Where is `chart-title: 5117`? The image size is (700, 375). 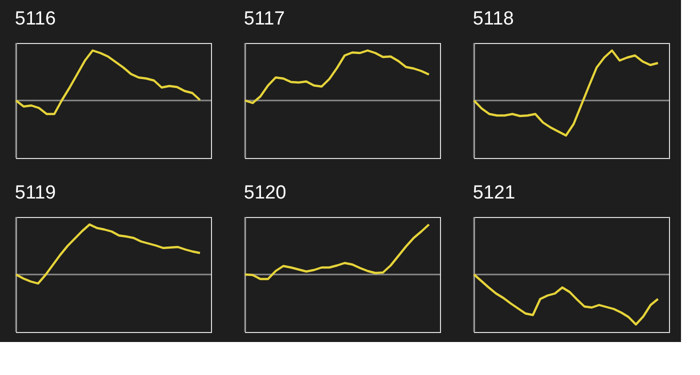 chart-title: 5117 is located at coordinates (264, 19).